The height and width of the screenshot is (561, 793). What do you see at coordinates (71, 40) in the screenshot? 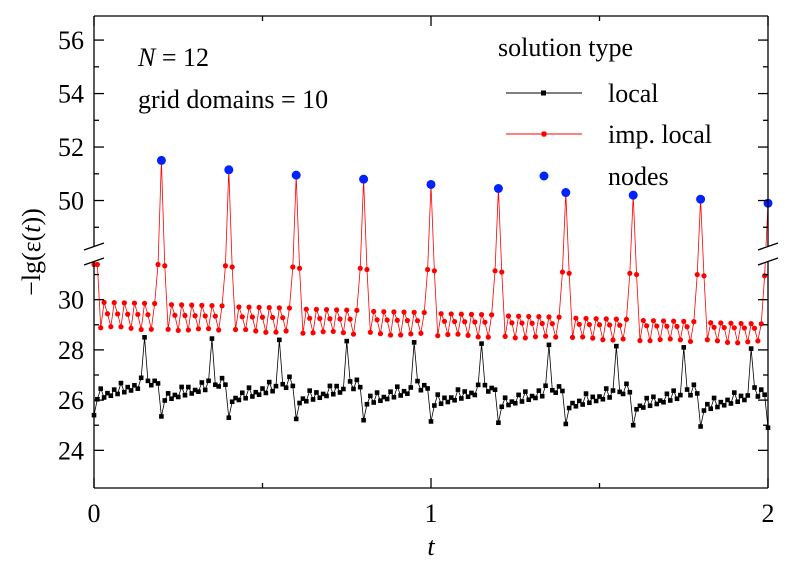
I see `y-tick-label: 56` at bounding box center [71, 40].